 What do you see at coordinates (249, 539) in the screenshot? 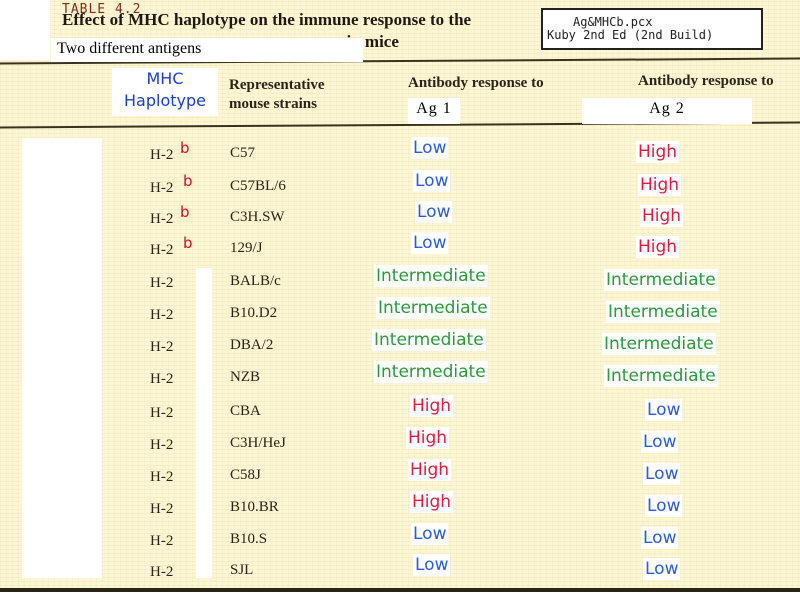
I see `strain-cell: B10.S` at bounding box center [249, 539].